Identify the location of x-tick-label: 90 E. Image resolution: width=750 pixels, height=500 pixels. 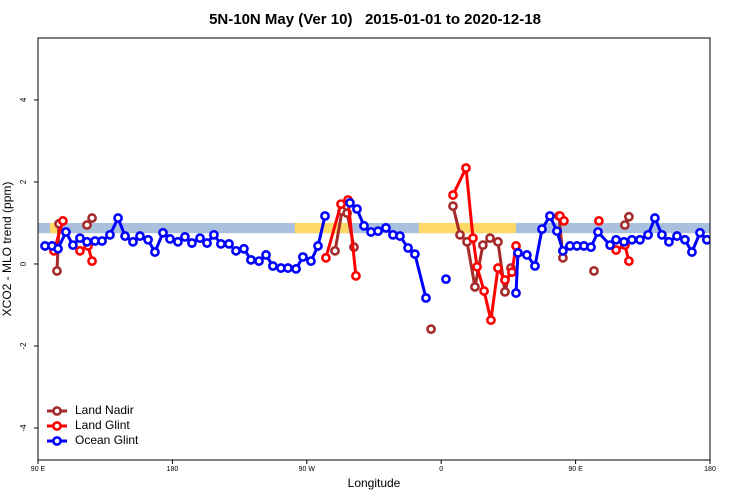
(575, 469).